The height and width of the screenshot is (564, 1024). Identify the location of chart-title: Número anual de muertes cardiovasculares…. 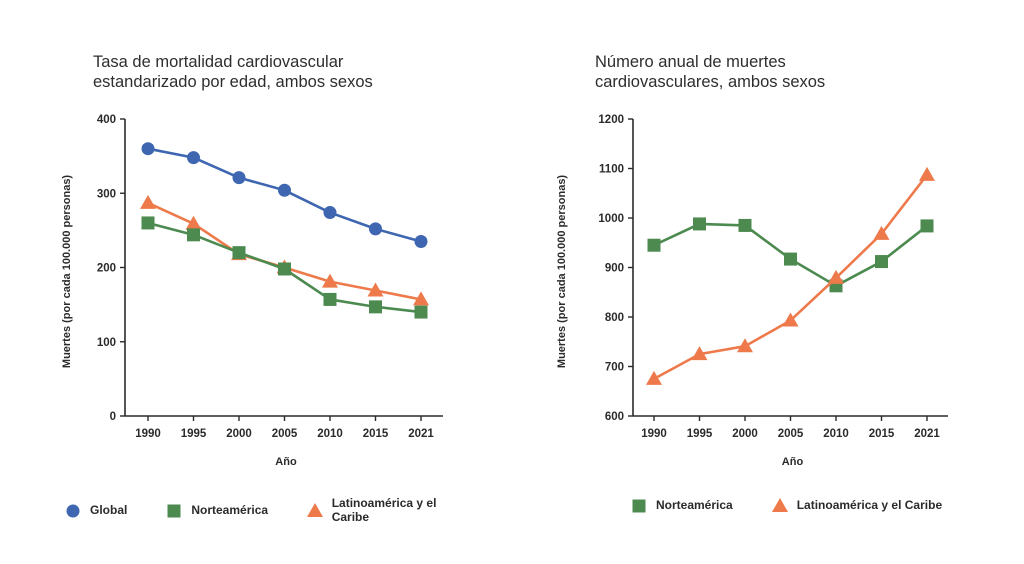
(710, 72).